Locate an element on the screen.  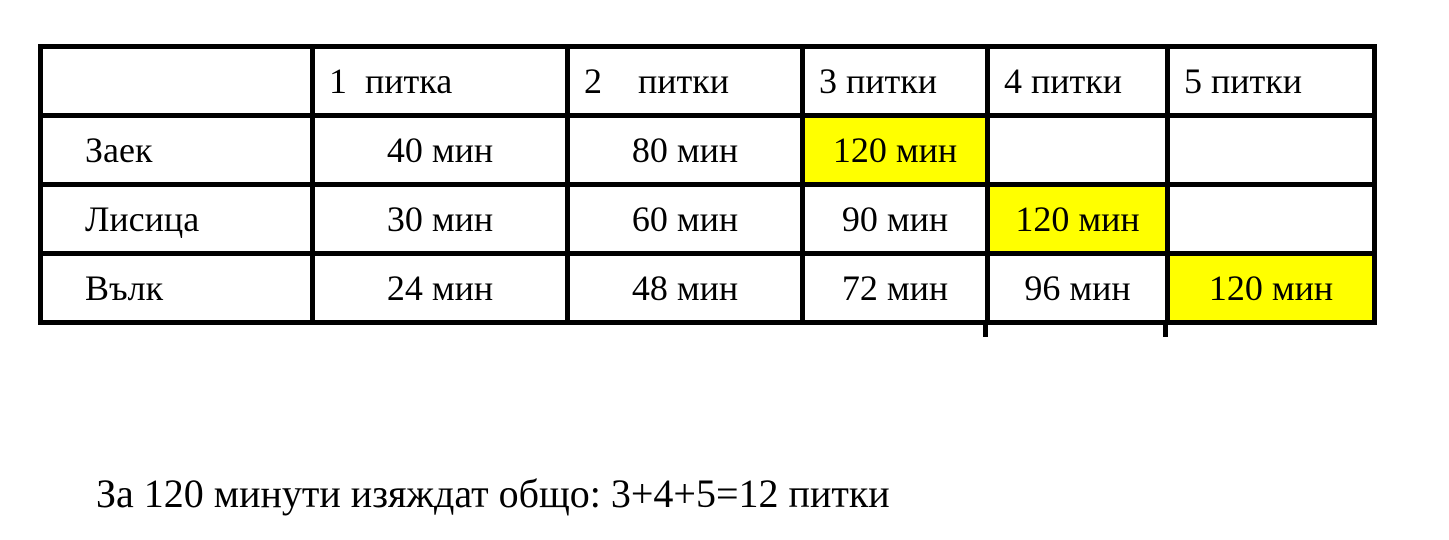
table-row: Лисица 30 мин 60 мин 90 мин 120 мин is located at coordinates (707, 219).